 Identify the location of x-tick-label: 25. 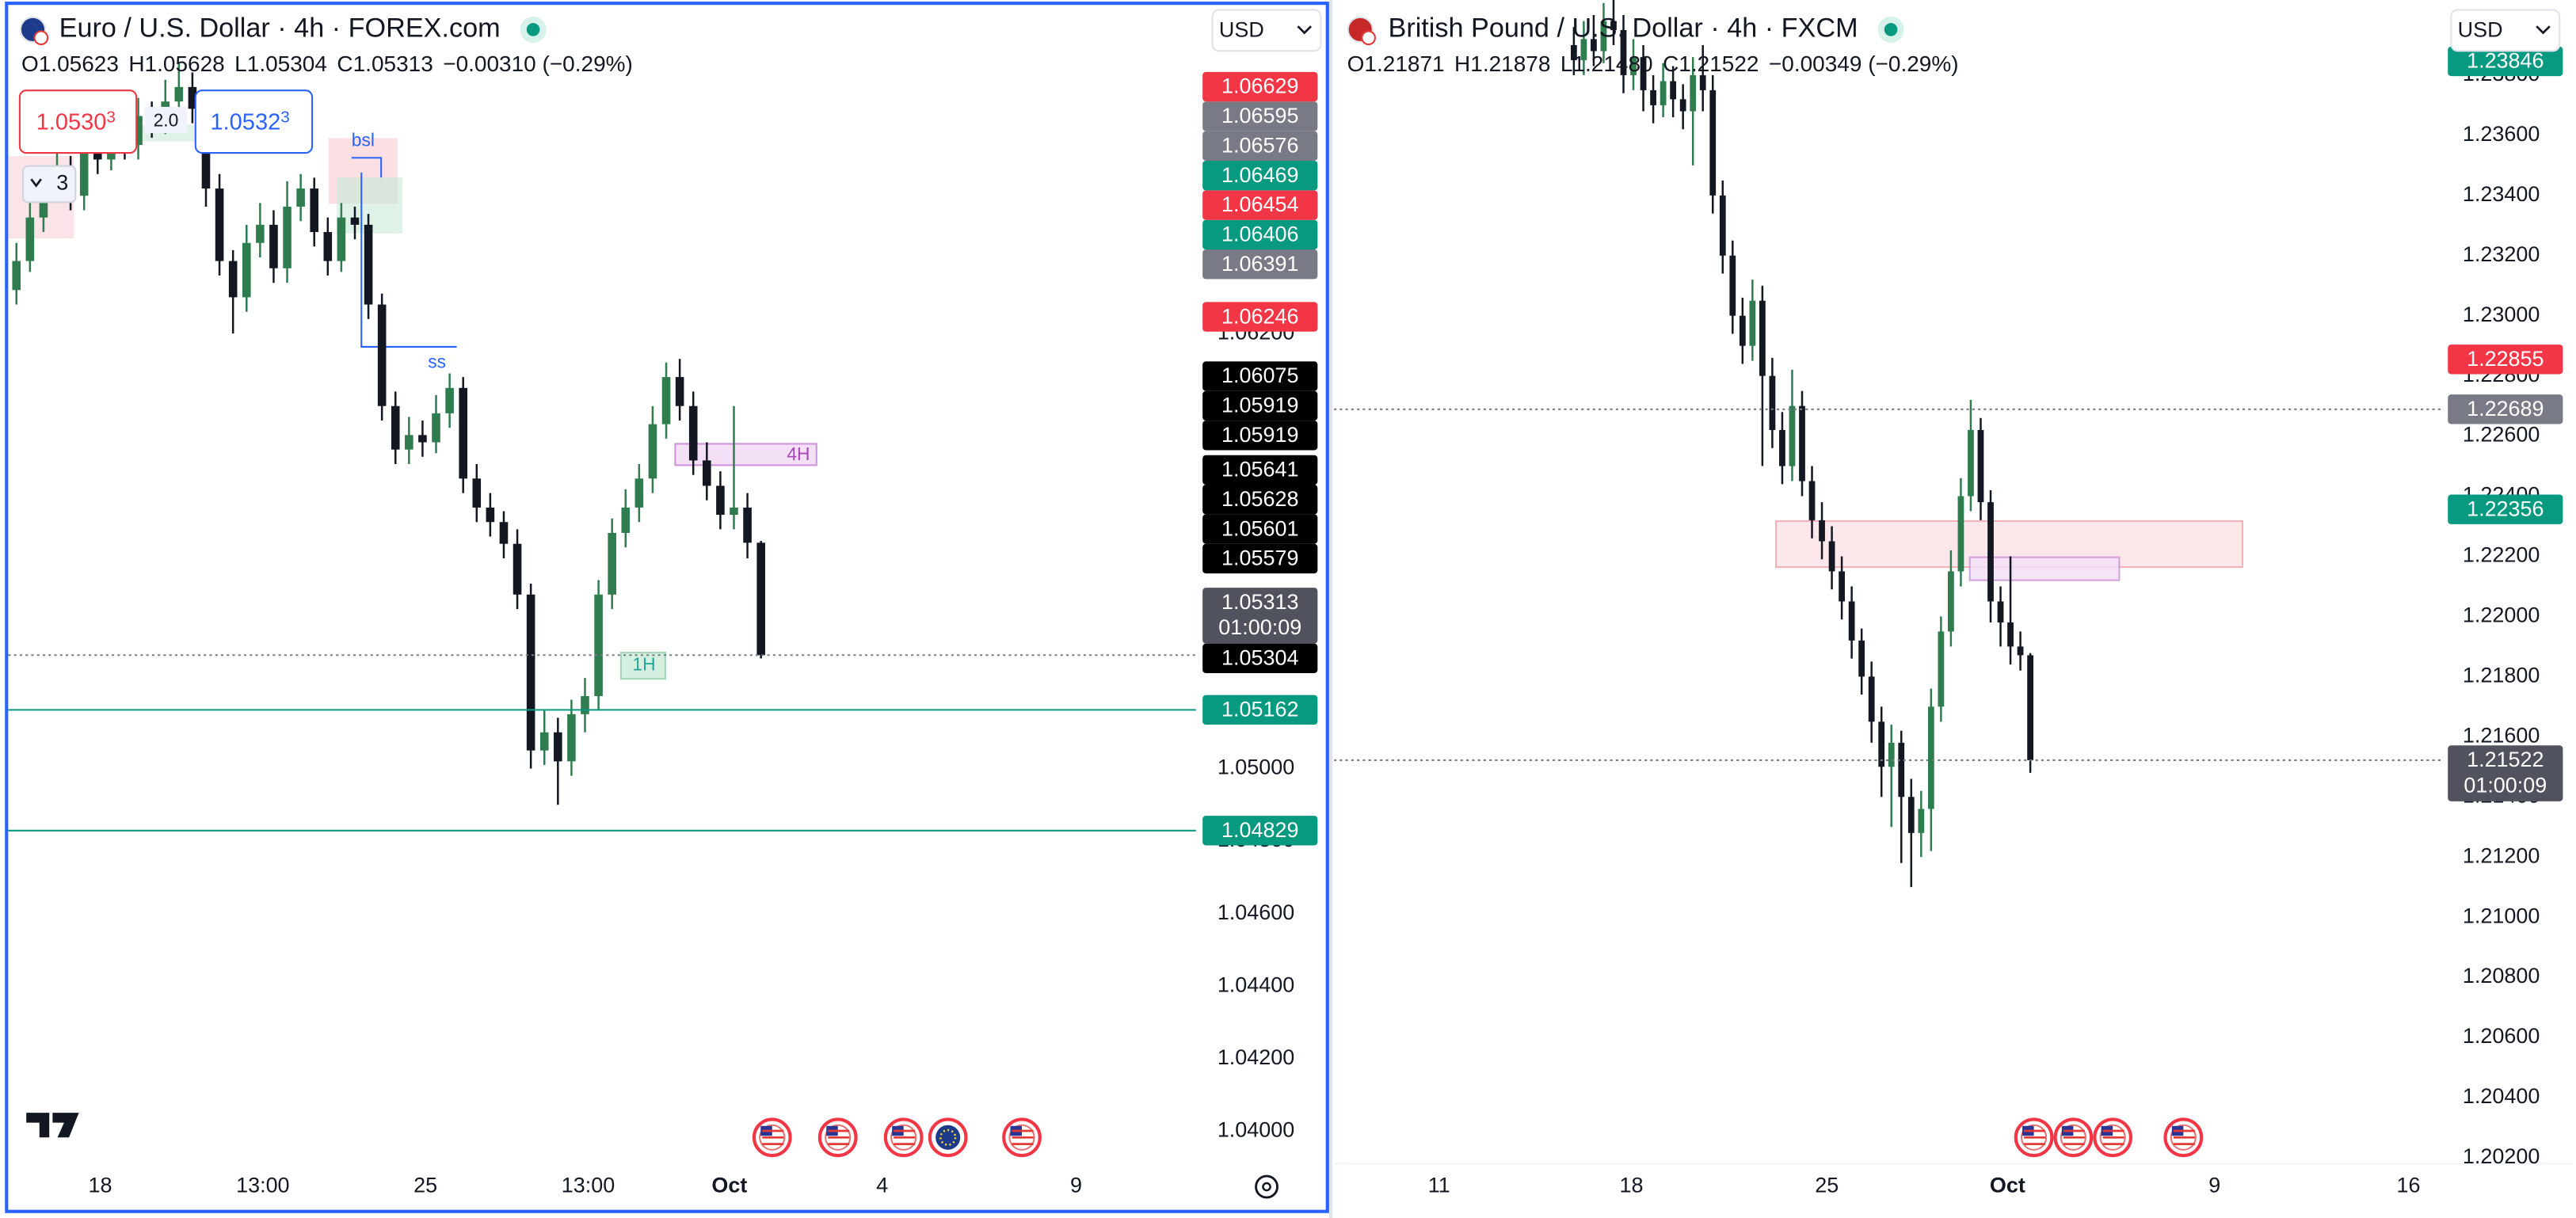
(1827, 1185).